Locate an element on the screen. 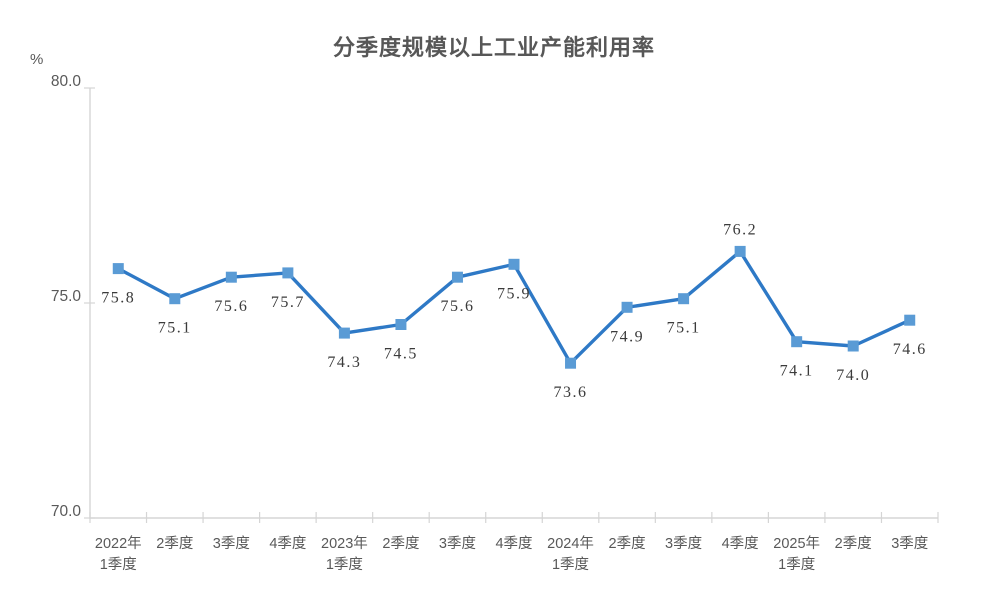  x-tick-label: 2022年 1季度 is located at coordinates (118, 554).